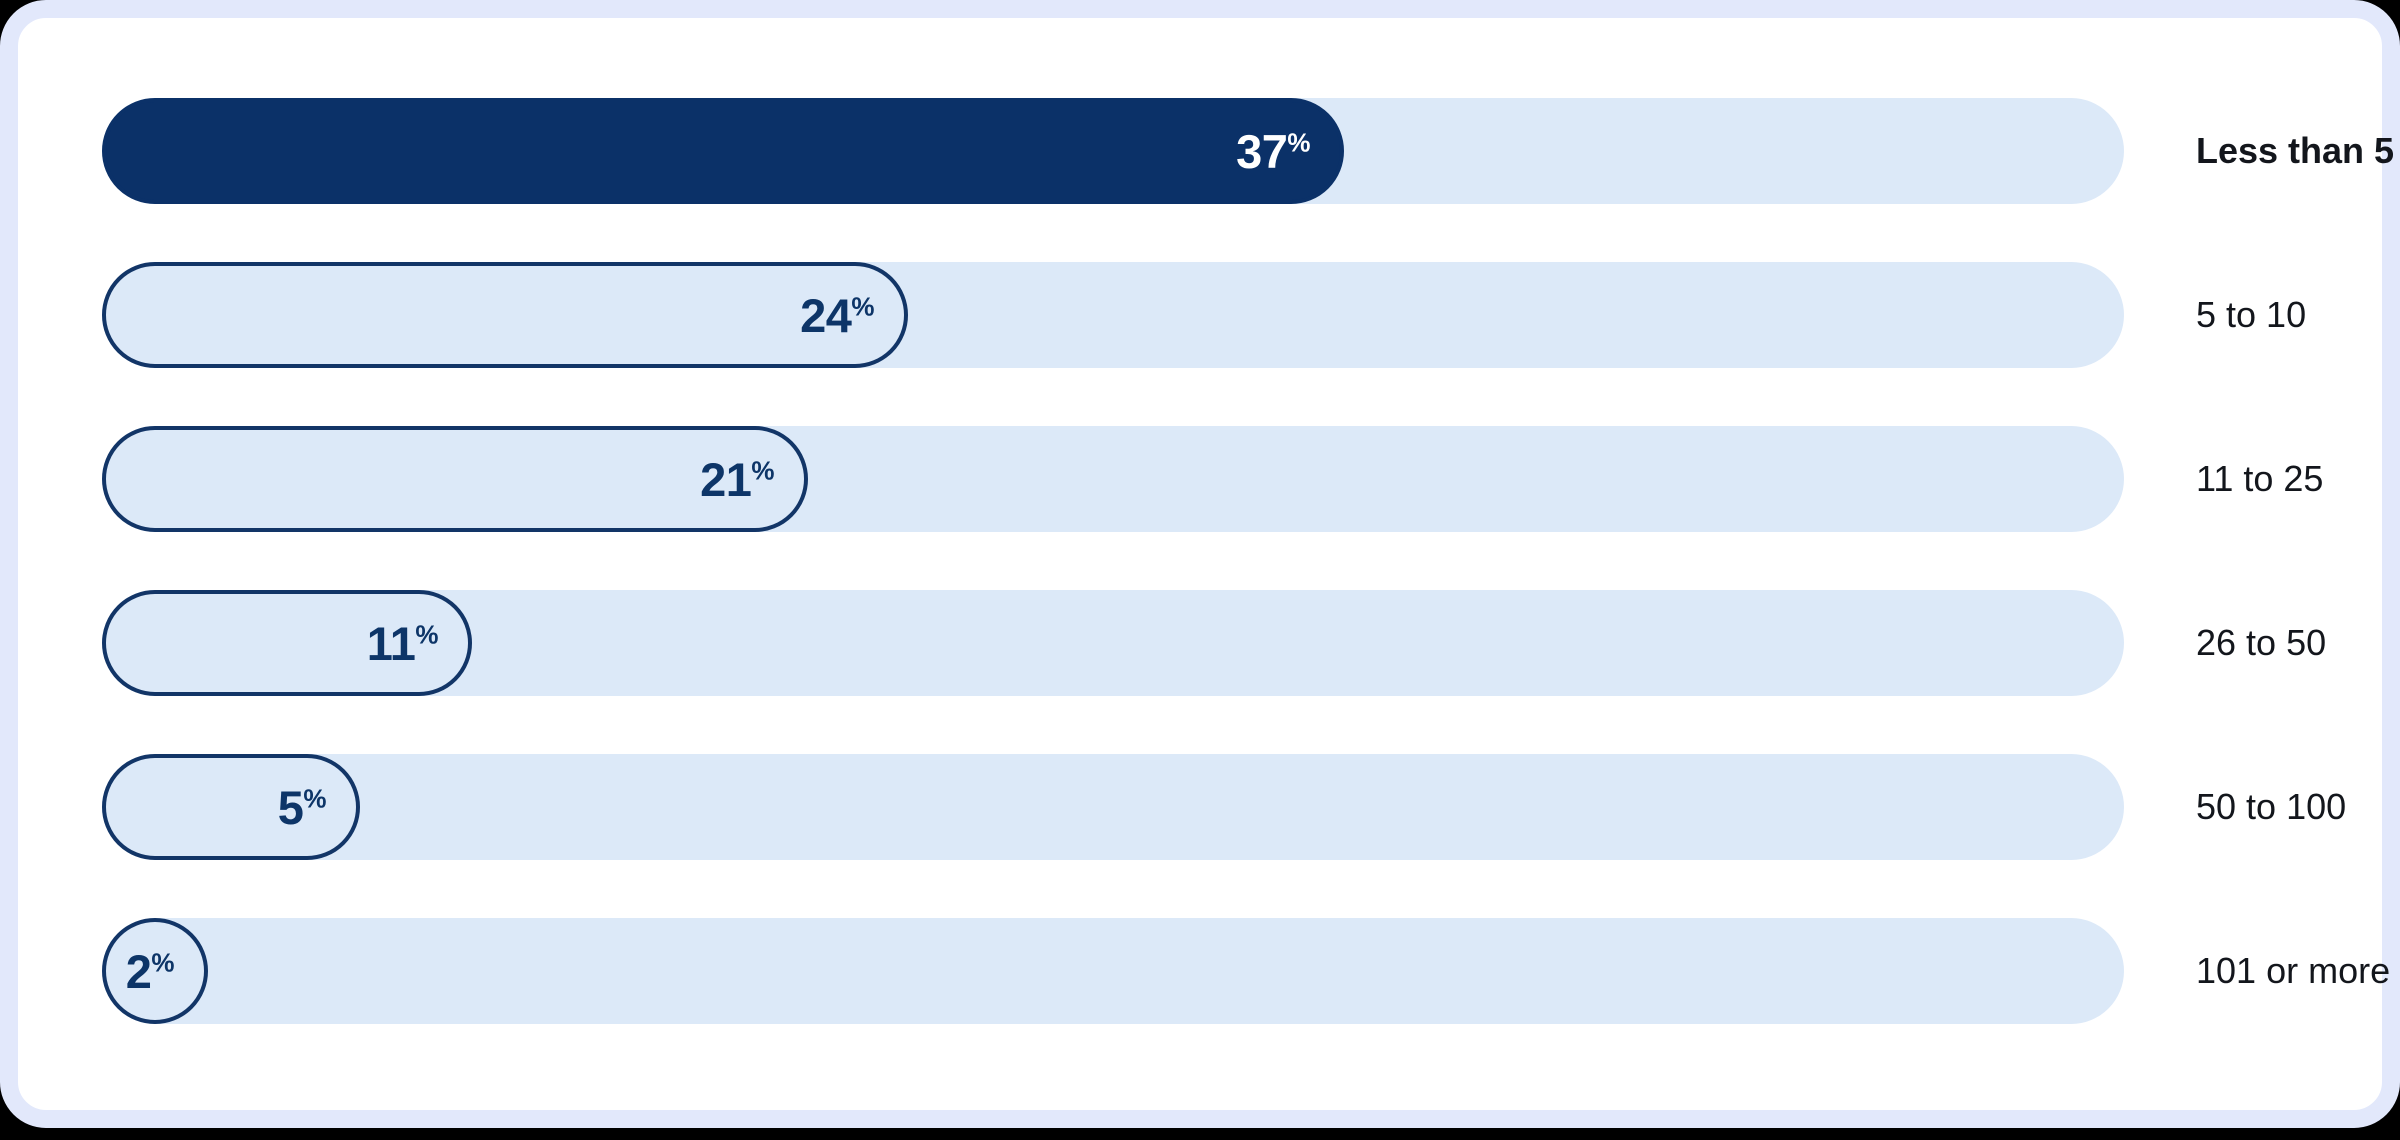  I want to click on bar-row: 37% Less than 5, so click(1239, 151).